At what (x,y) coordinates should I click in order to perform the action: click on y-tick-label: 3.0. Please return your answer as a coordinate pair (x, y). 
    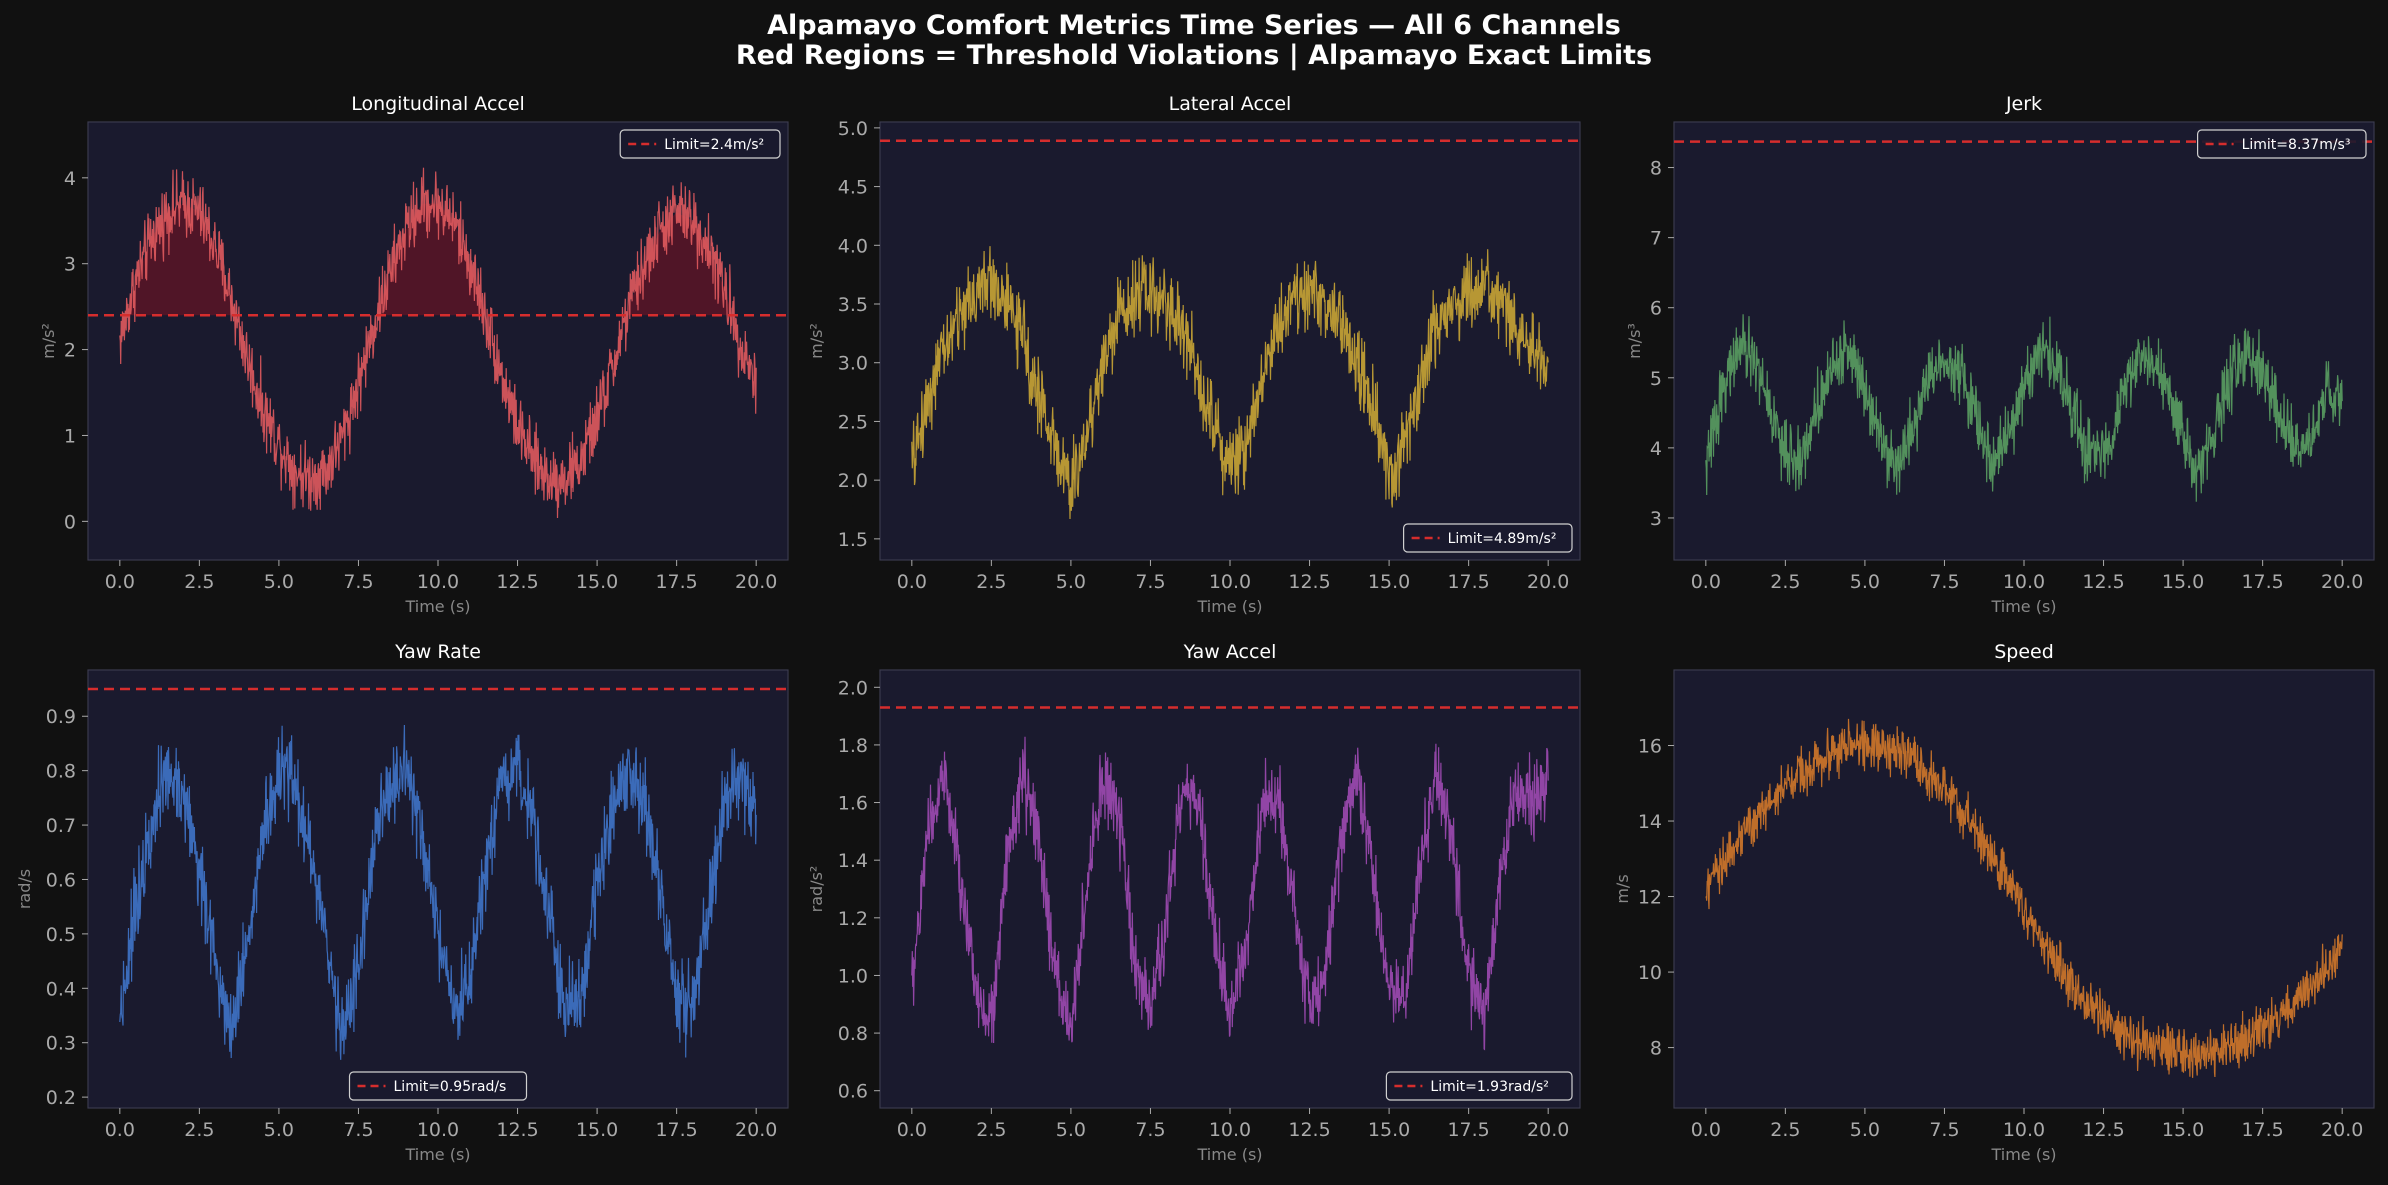
    Looking at the image, I should click on (853, 364).